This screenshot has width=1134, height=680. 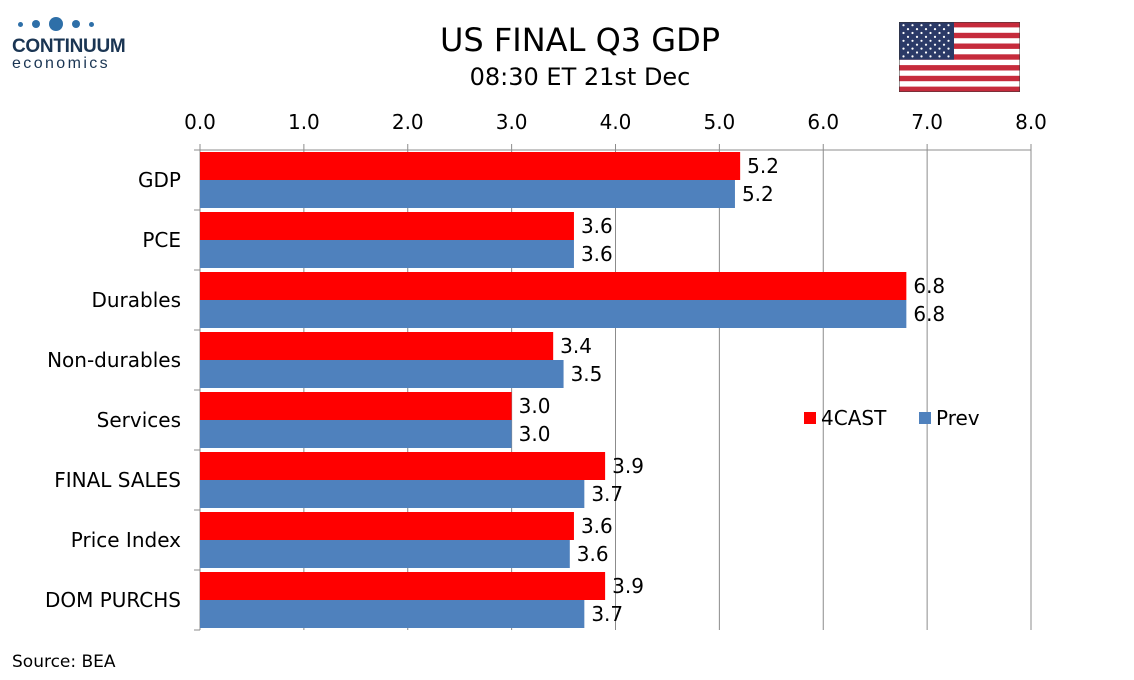 I want to click on x-tick-label: 6.0, so click(x=823, y=122).